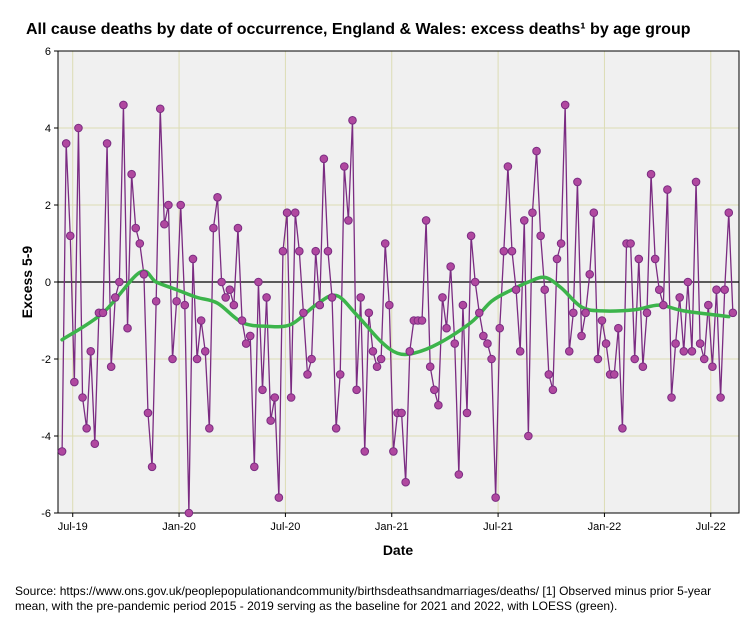 This screenshot has height=629, width=754. Describe the element at coordinates (285, 527) in the screenshot. I see `x-tick-label: Jul-20` at that location.